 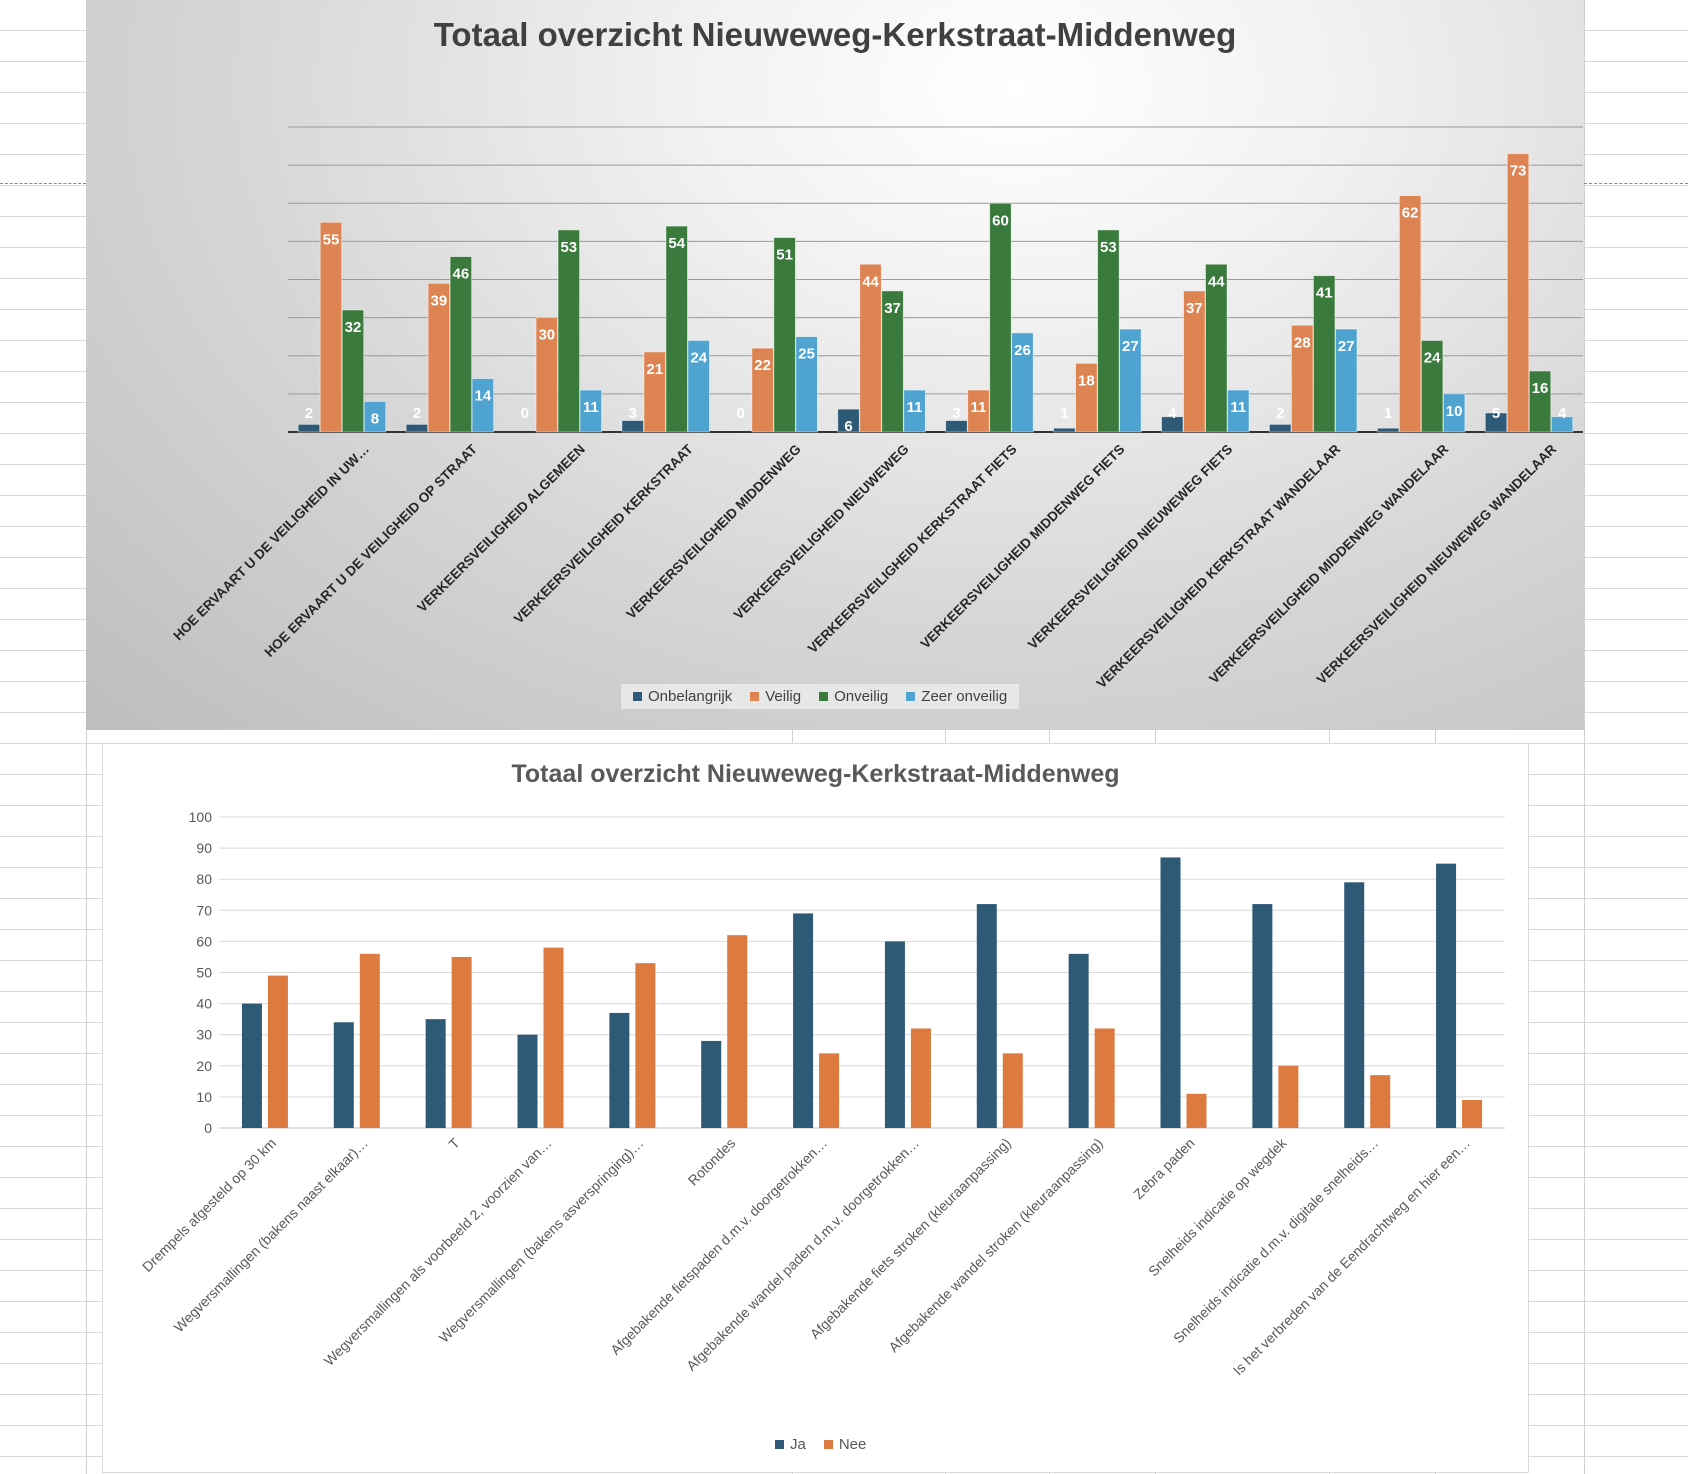 I want to click on data-label: 16, so click(x=1540, y=388).